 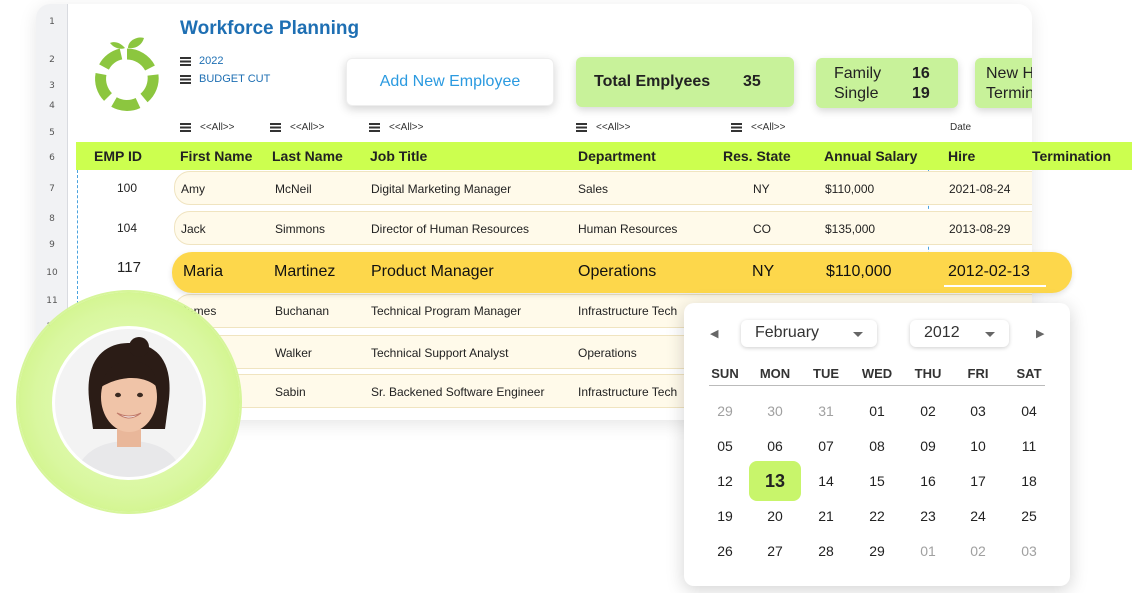 What do you see at coordinates (77, 295) in the screenshot?
I see `column-guide` at bounding box center [77, 295].